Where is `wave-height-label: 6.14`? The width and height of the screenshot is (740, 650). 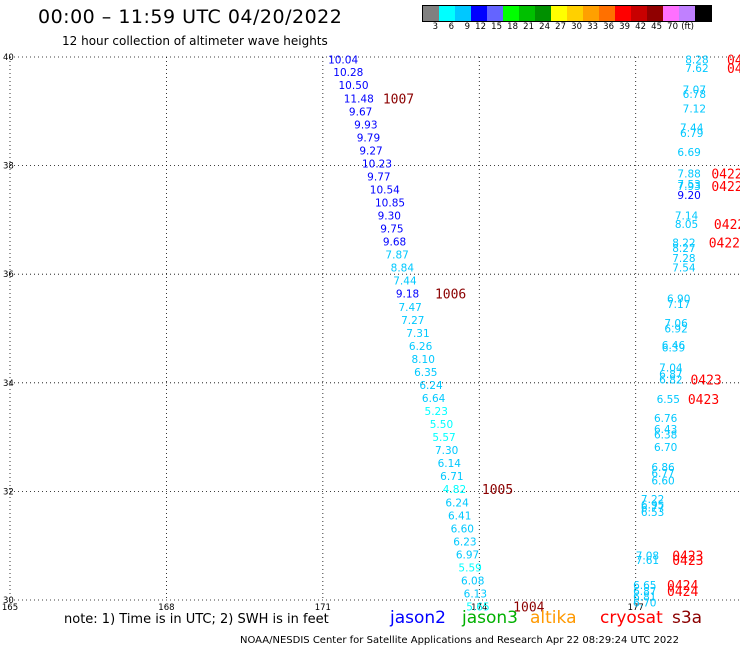 wave-height-label: 6.14 is located at coordinates (450, 464).